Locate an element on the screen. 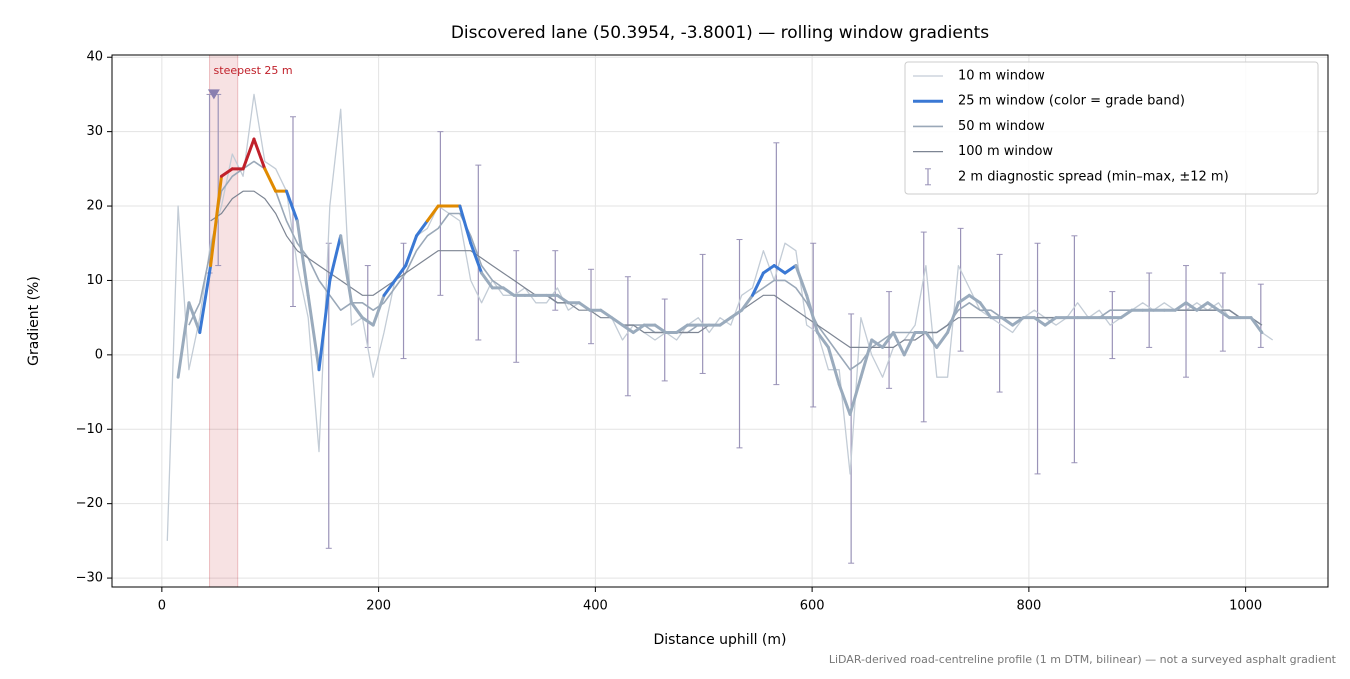 Image resolution: width=1350 pixels, height=679 pixels. x-tick-label: 200 is located at coordinates (378, 606).